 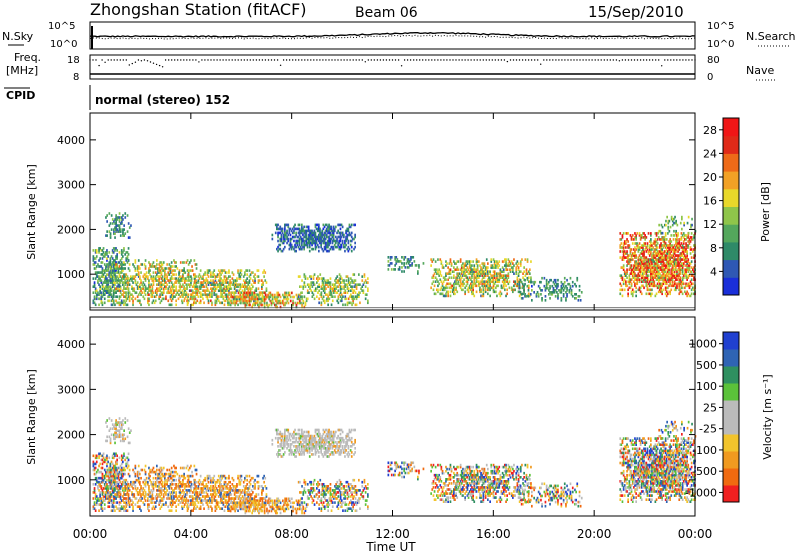 I want to click on freq-label-line1: Freq., so click(x=27, y=57).